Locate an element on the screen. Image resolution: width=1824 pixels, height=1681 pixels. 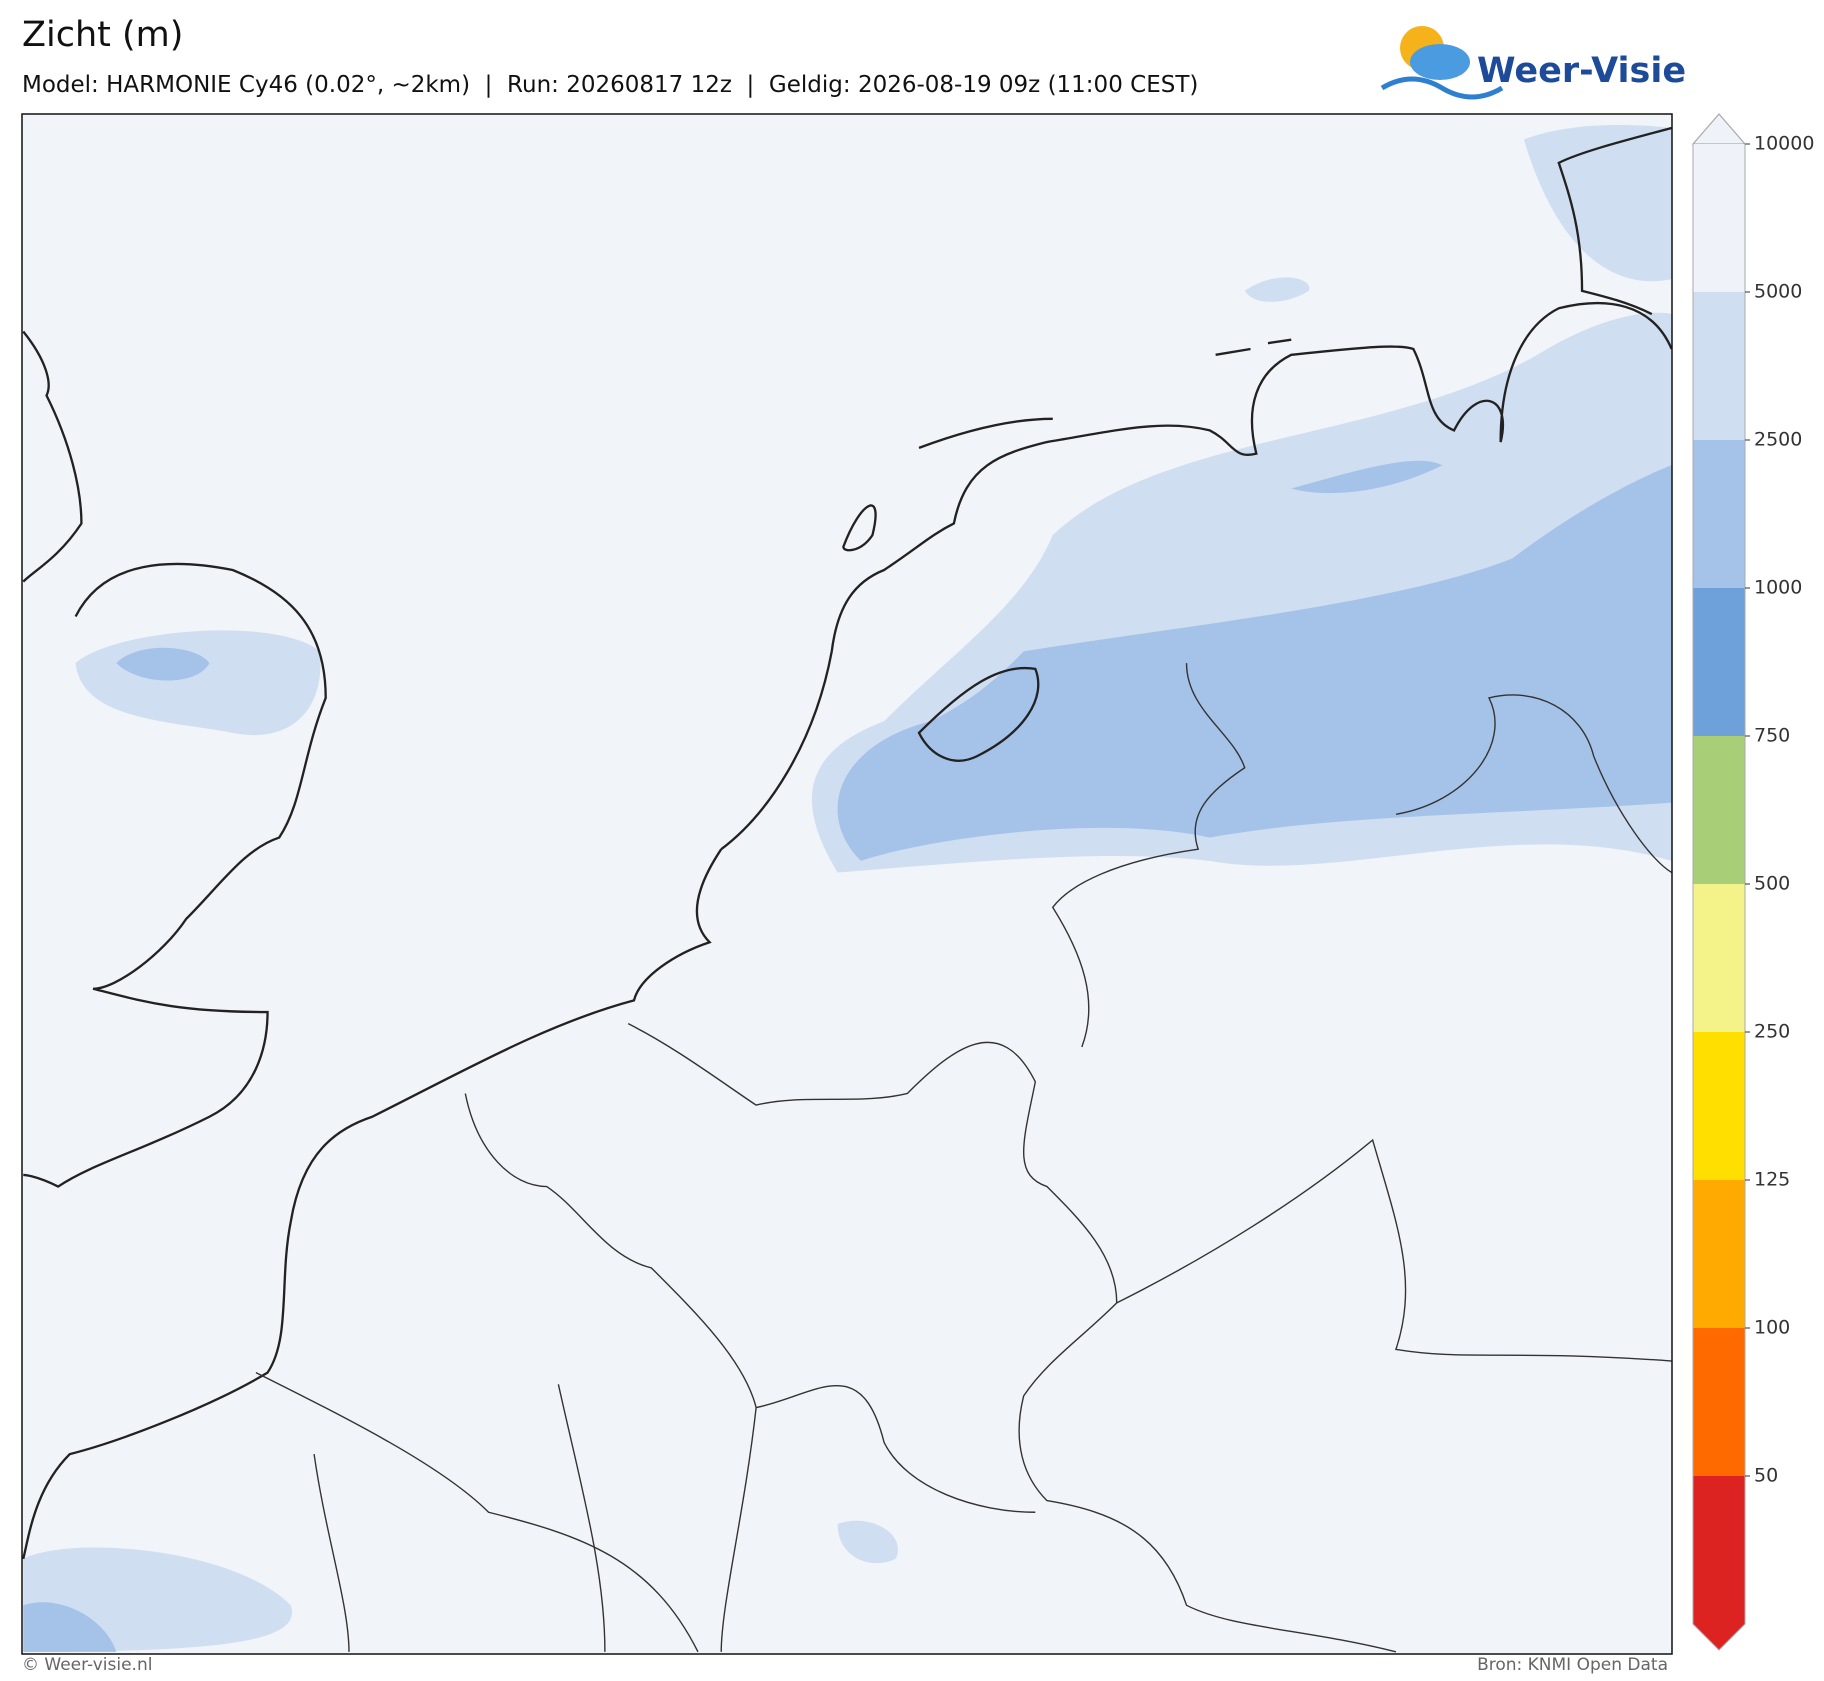
colorbar-label: 750 is located at coordinates (1772, 736).